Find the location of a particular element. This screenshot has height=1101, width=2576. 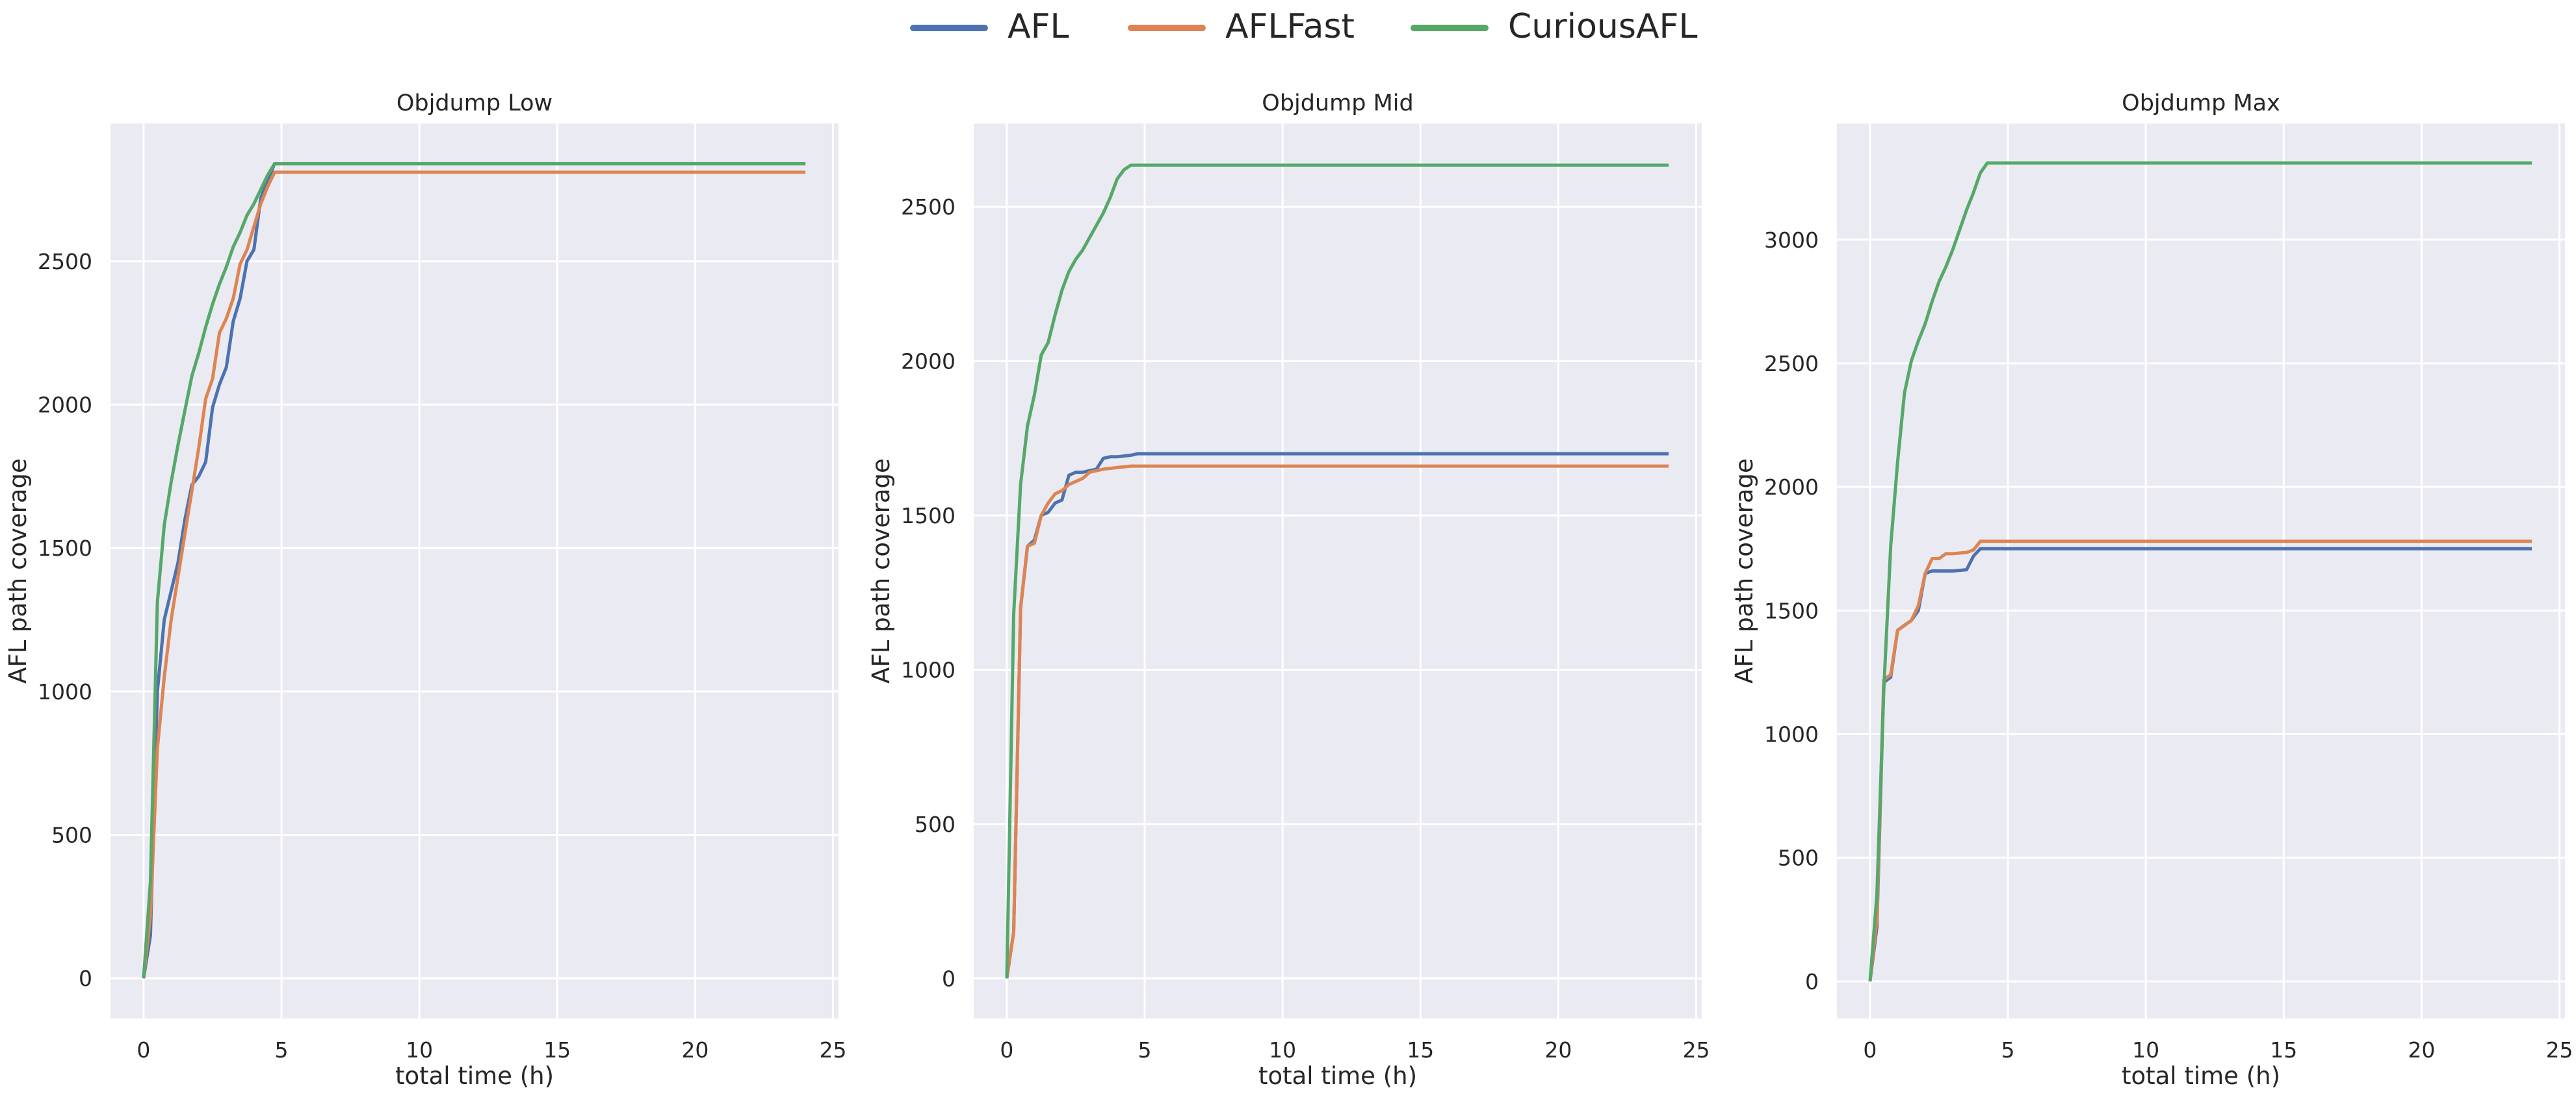

panel-title: Objdump Low is located at coordinates (475, 103).